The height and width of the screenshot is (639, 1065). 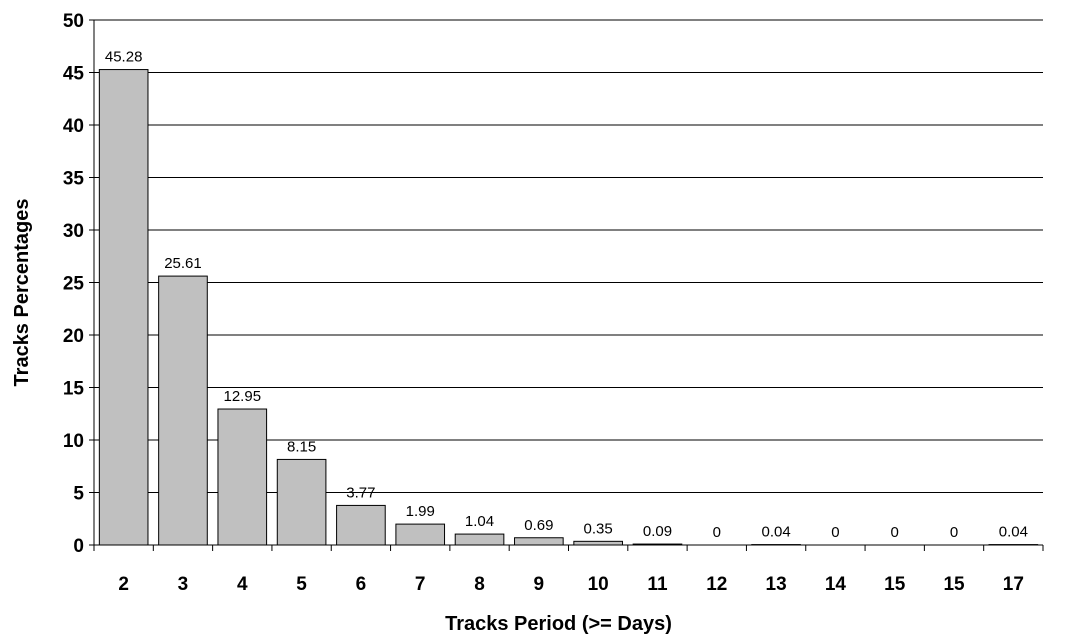 What do you see at coordinates (657, 531) in the screenshot?
I see `data-label-9: 0.09` at bounding box center [657, 531].